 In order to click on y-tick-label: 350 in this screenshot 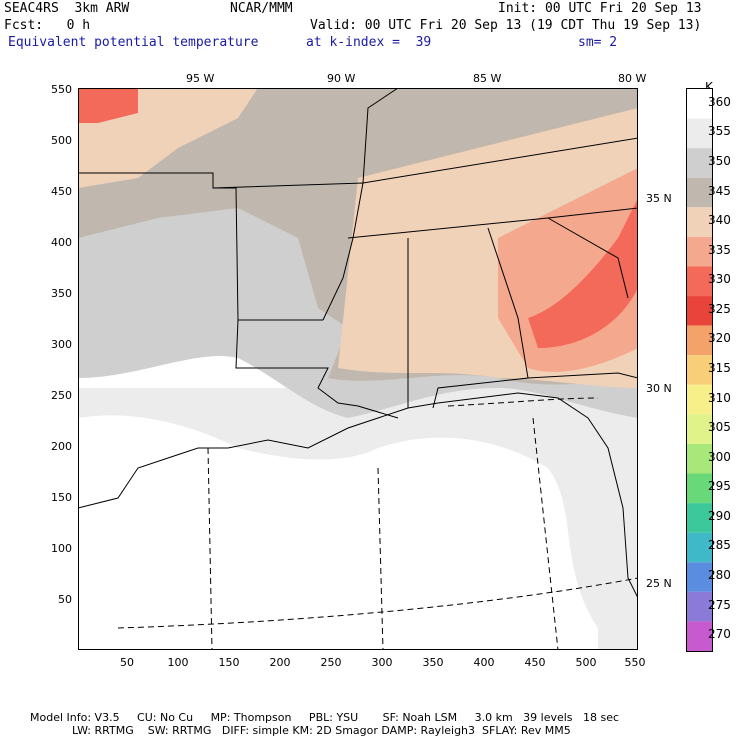, I will do `click(61, 293)`.